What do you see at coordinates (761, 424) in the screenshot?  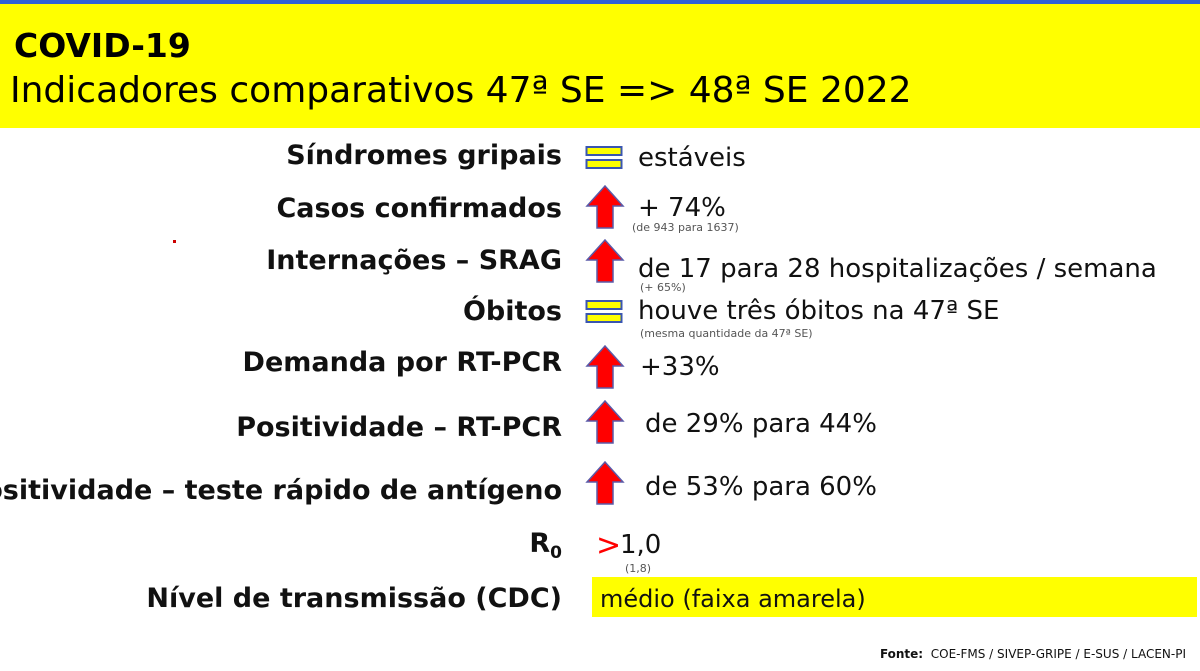 I see `indicator-value-positividade-pcr: de 29% para 44%` at bounding box center [761, 424].